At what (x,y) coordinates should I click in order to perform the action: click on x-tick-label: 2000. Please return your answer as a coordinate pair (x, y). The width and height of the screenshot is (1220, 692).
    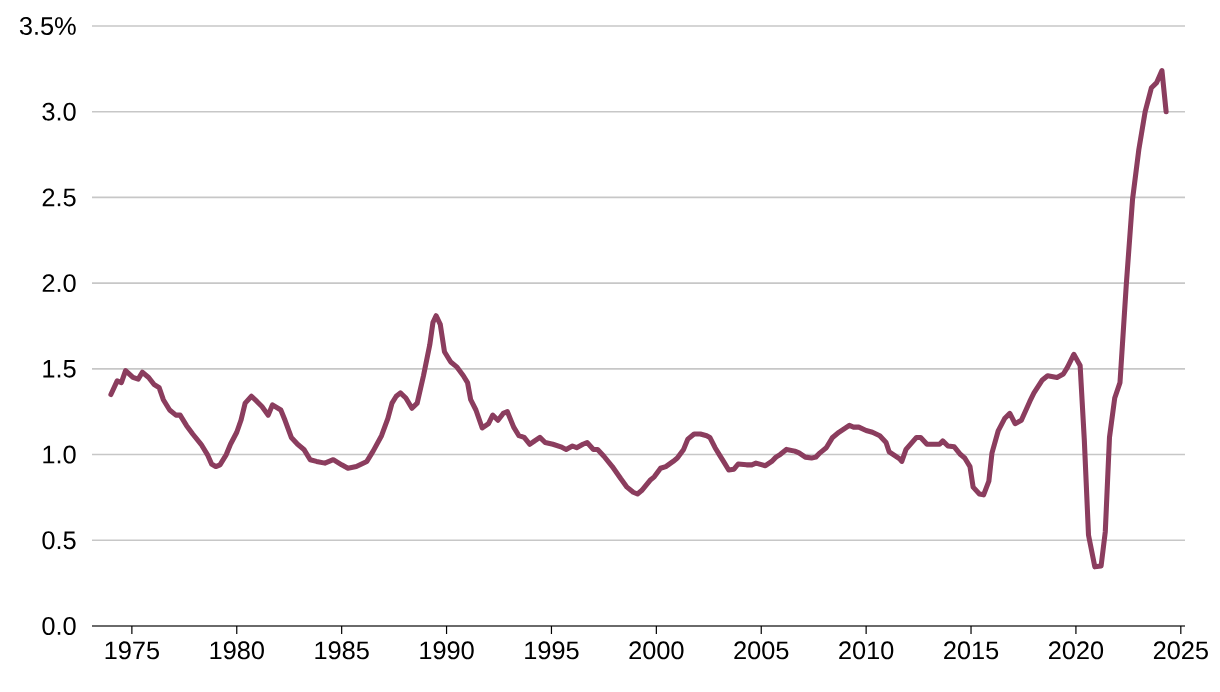
    Looking at the image, I should click on (656, 650).